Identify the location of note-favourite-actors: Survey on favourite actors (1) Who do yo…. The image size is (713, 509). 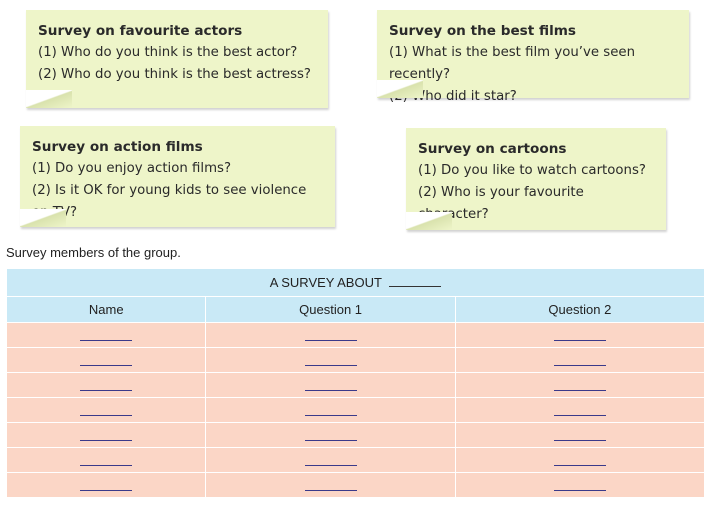
(177, 59).